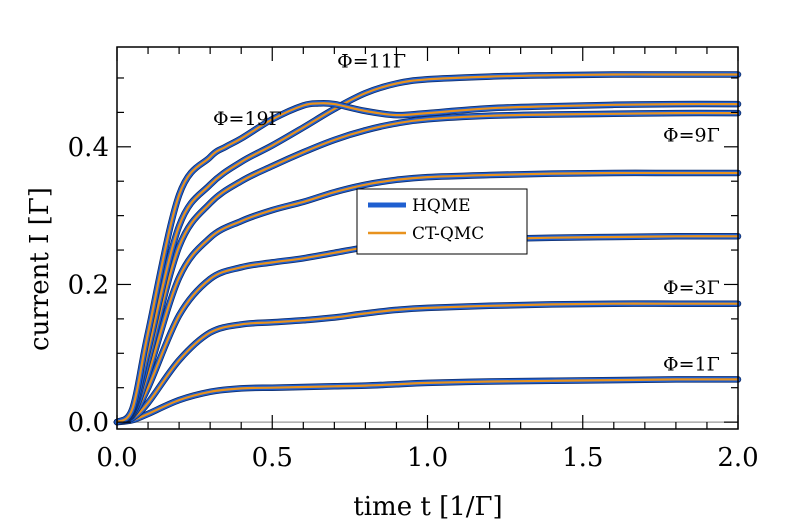  I want to click on x-tick-label: 0.0, so click(116, 458).